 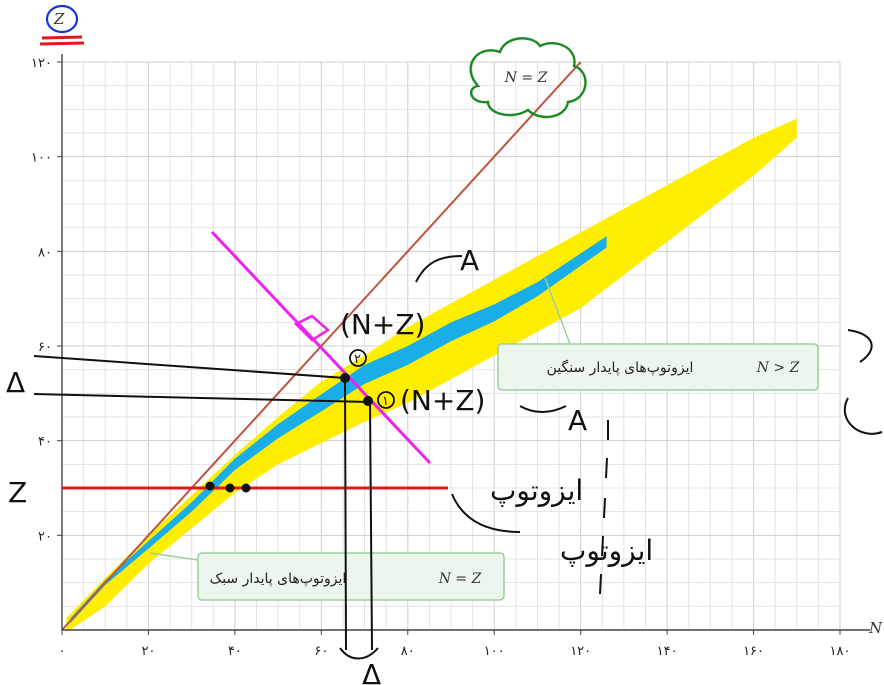 I want to click on hand-upper-a: A, so click(x=469, y=260).